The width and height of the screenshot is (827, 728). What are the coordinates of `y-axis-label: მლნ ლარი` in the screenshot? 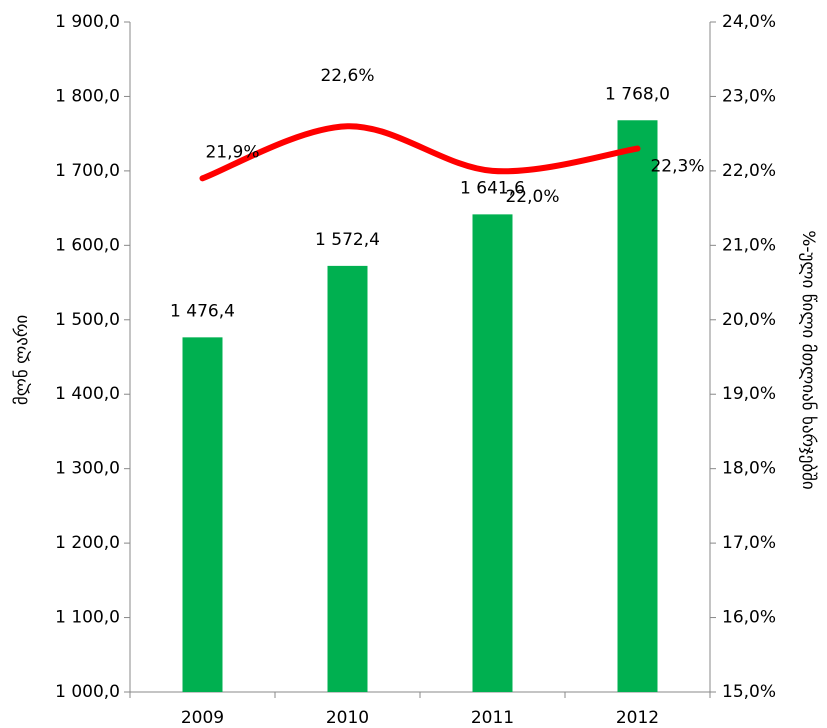 It's located at (22, 360).